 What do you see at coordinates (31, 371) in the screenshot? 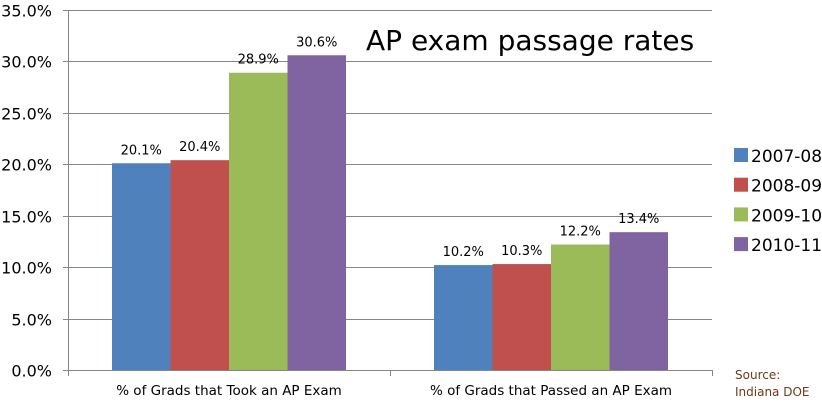
I see `y-tick-label: 0.0%` at bounding box center [31, 371].